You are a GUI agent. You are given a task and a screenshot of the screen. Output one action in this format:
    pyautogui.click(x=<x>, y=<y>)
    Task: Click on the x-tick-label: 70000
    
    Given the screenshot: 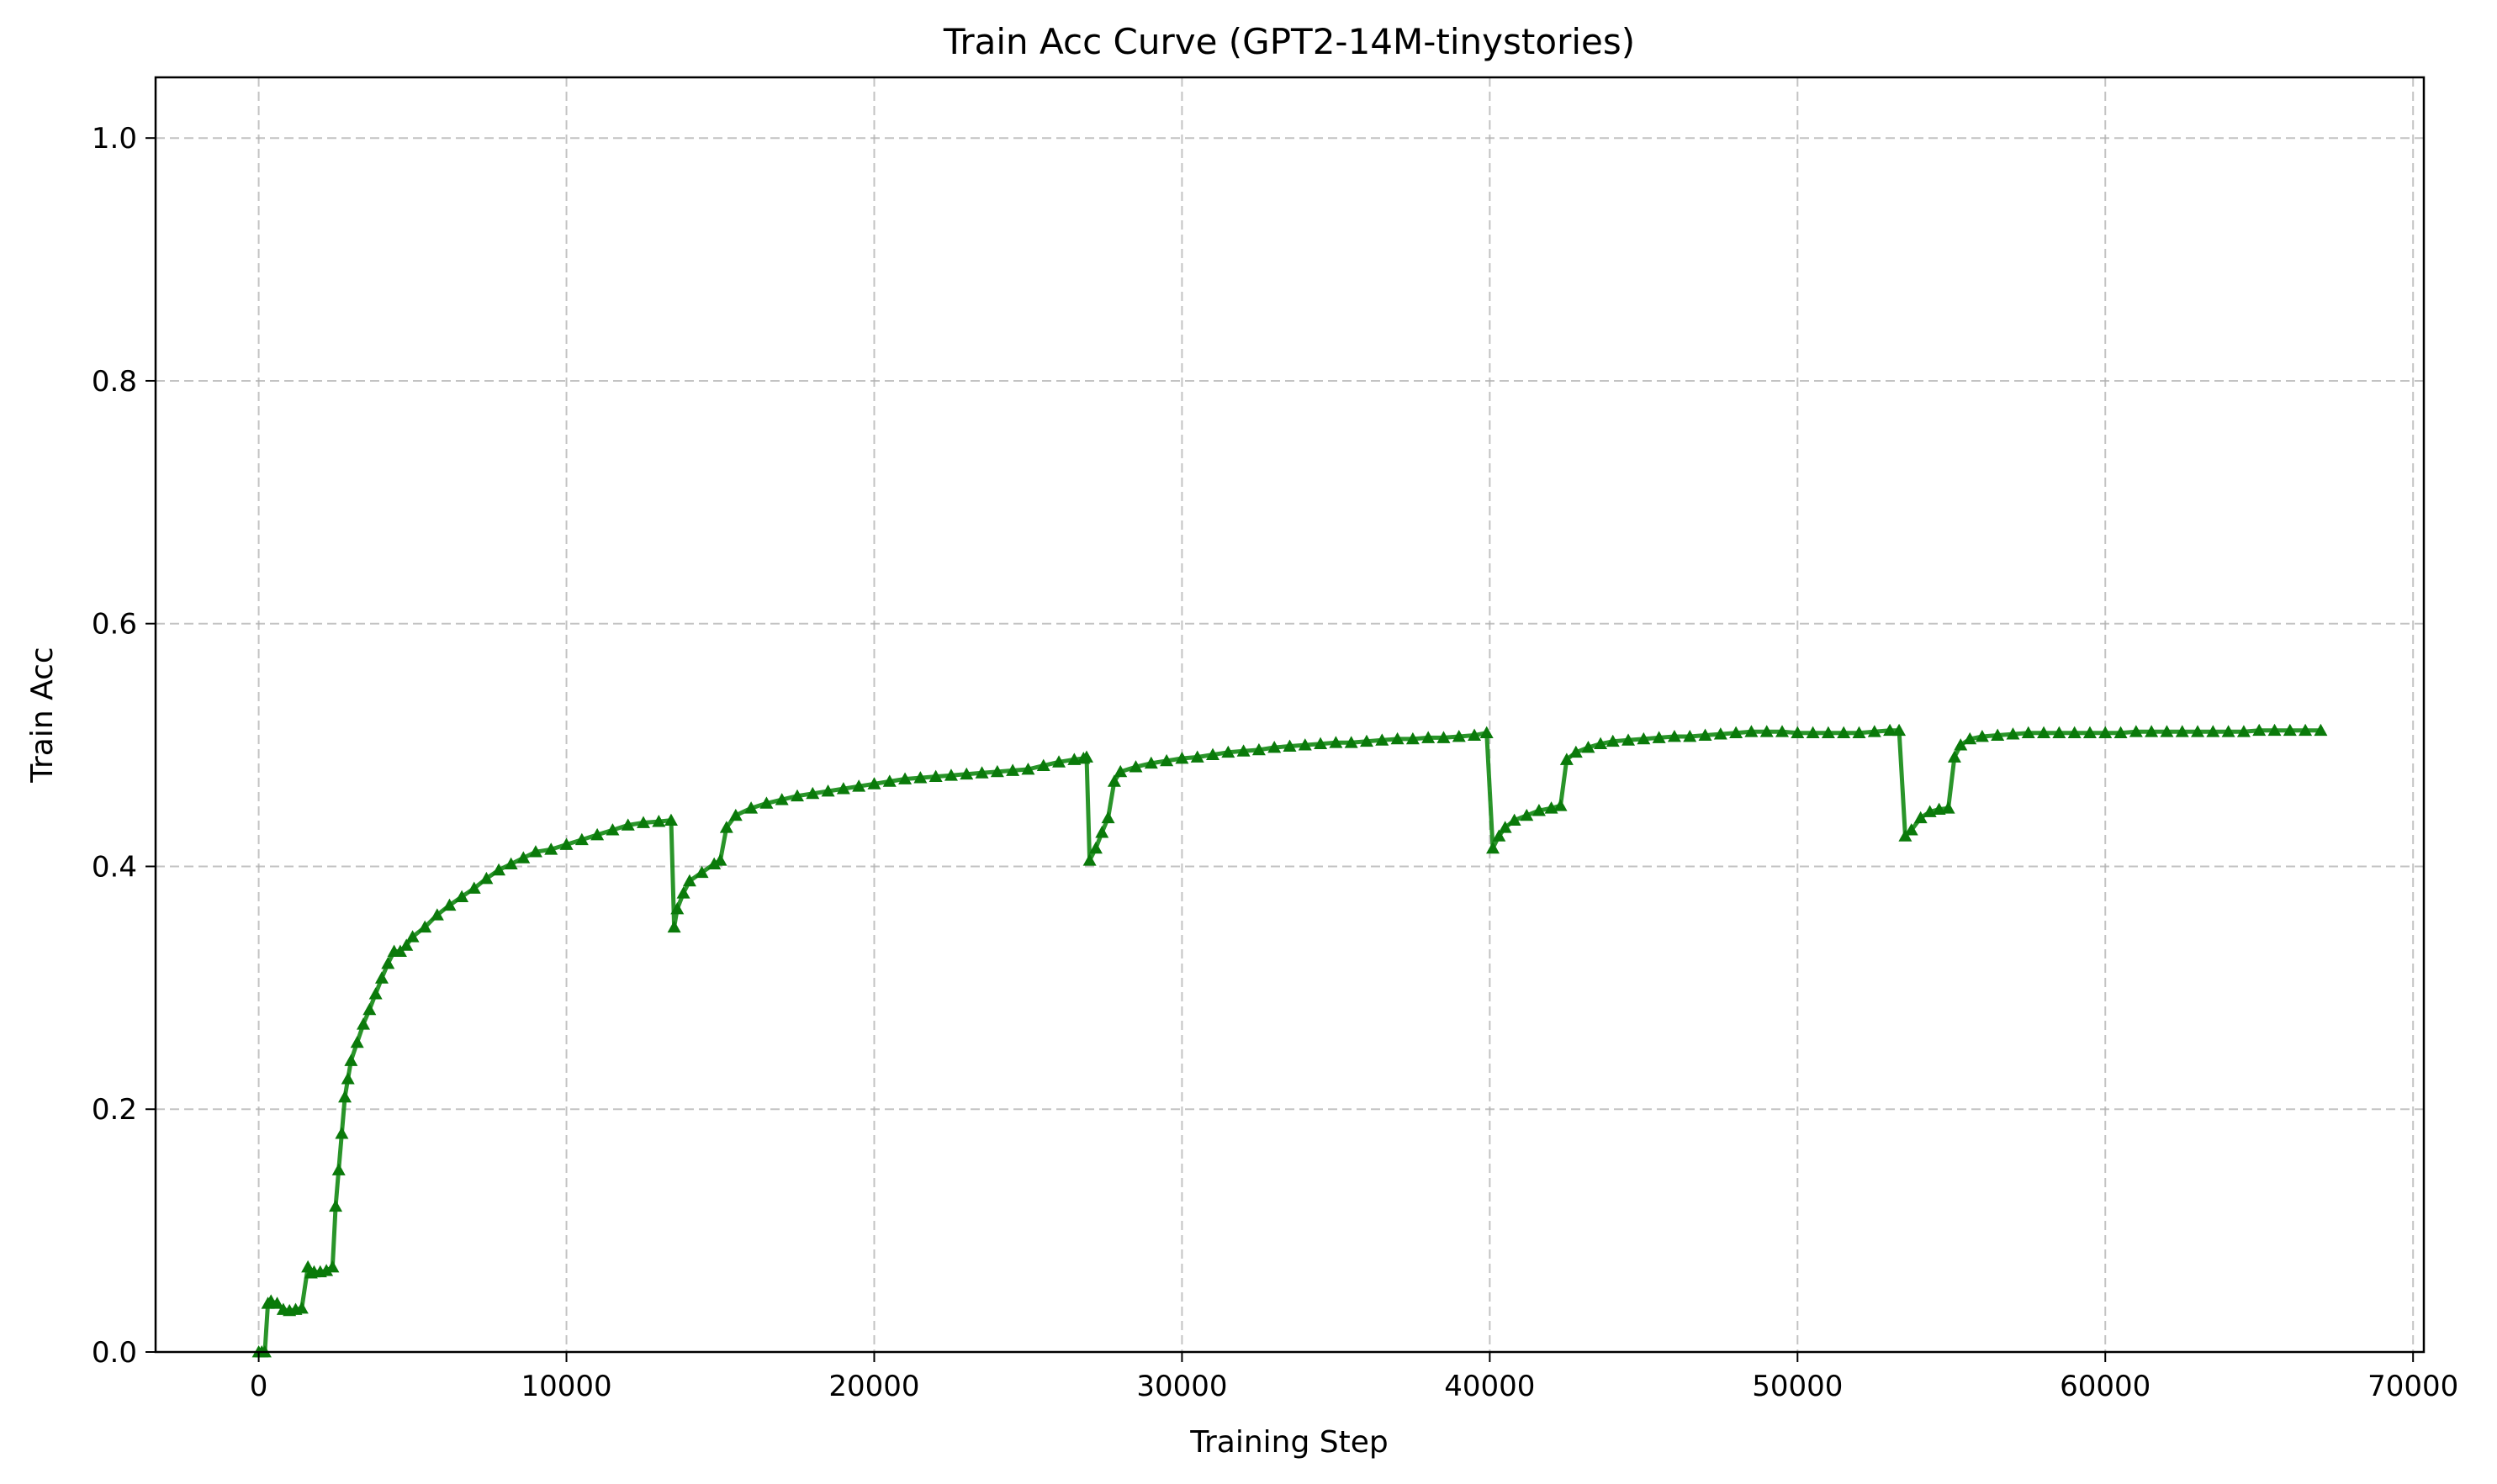 What is the action you would take?
    pyautogui.click(x=2412, y=1386)
    